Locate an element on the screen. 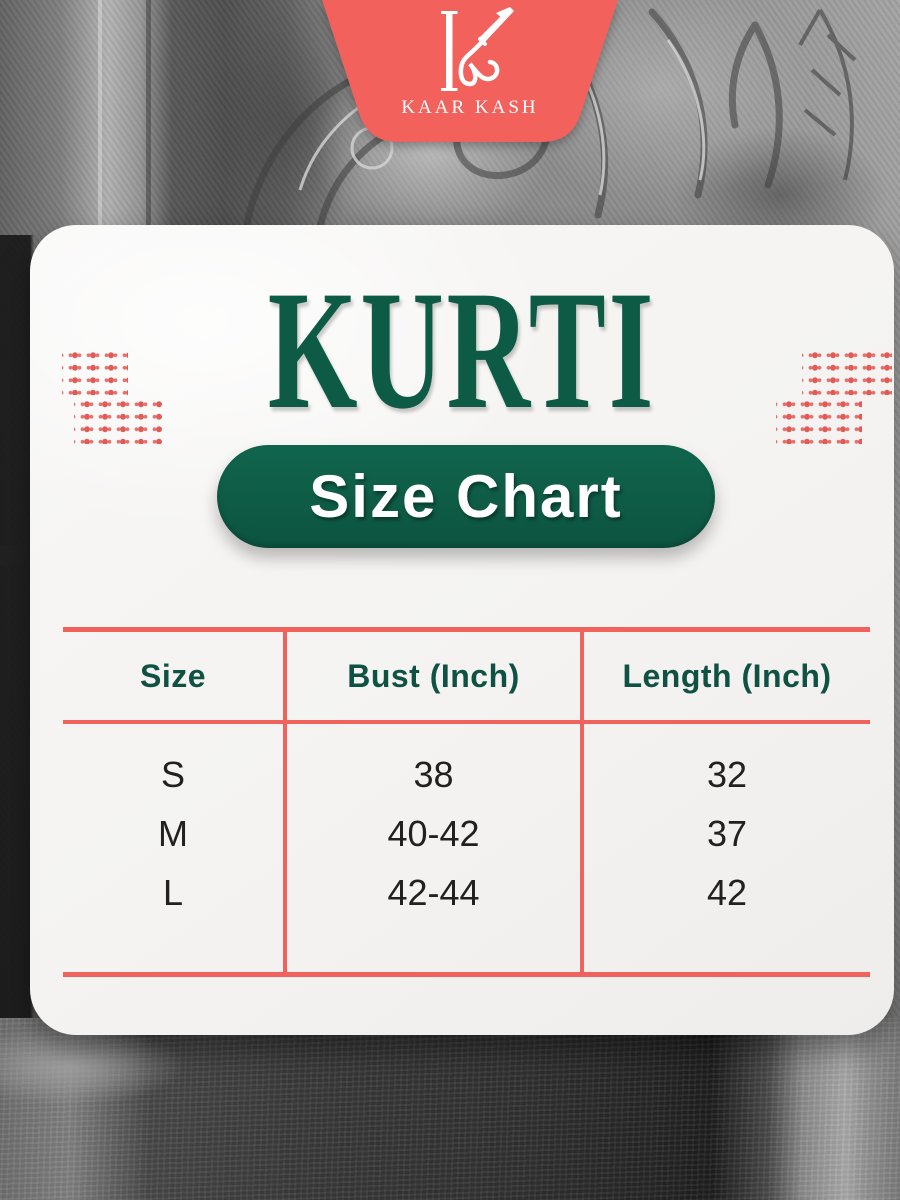 The width and height of the screenshot is (900, 1200). size-chart-pill-label: Size Chart is located at coordinates (466, 496).